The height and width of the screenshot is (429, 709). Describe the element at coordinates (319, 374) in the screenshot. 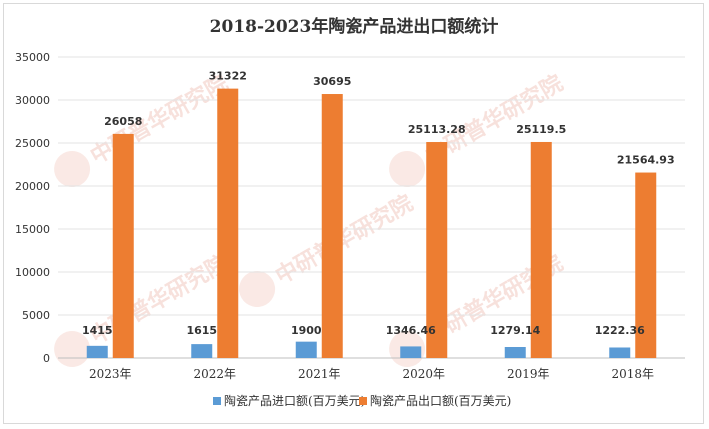

I see `x-category-label: 2021年` at that location.